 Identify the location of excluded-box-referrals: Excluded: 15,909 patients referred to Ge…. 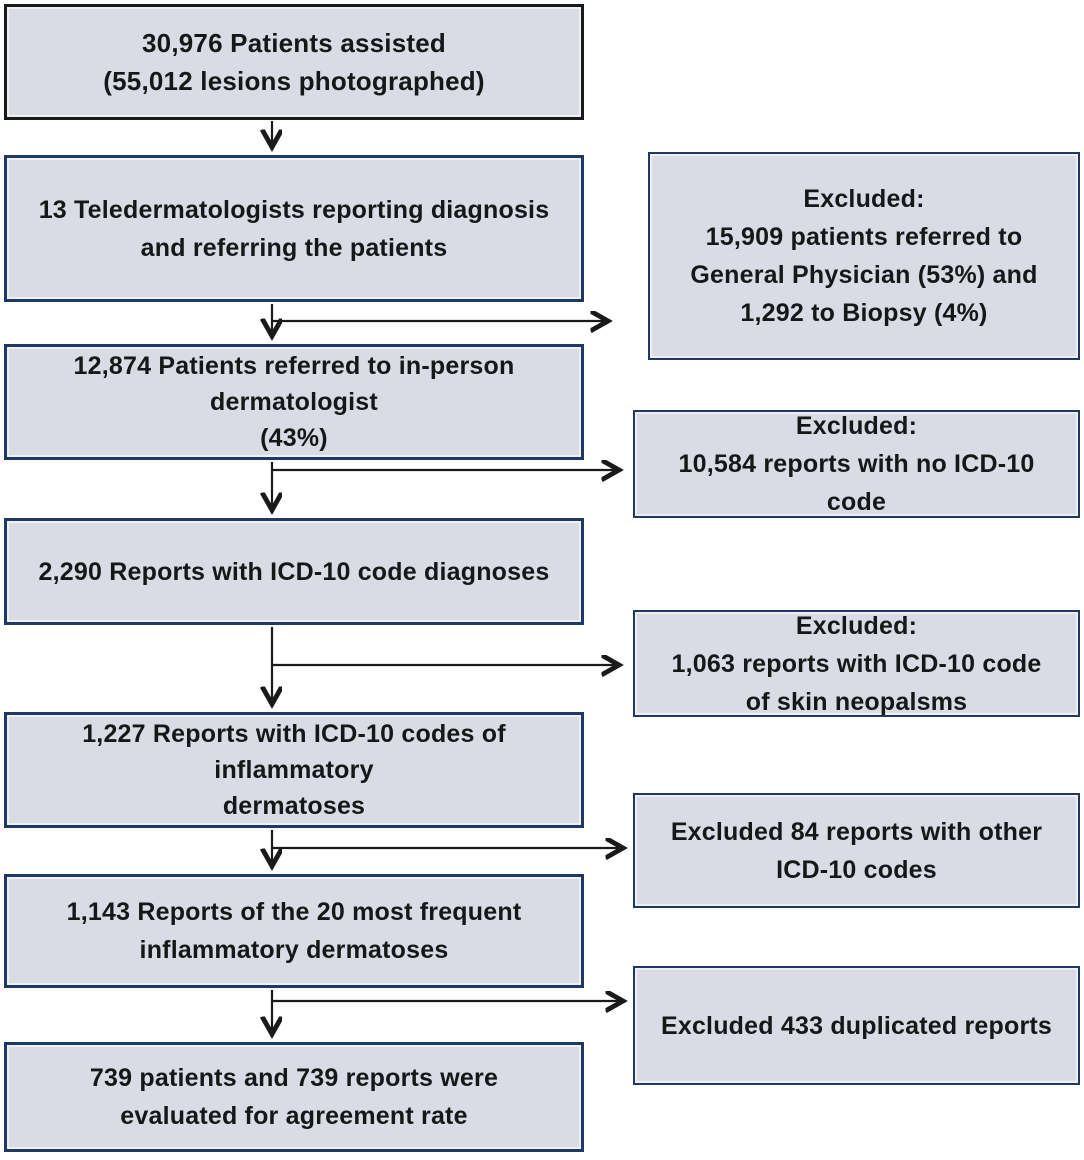
(864, 256).